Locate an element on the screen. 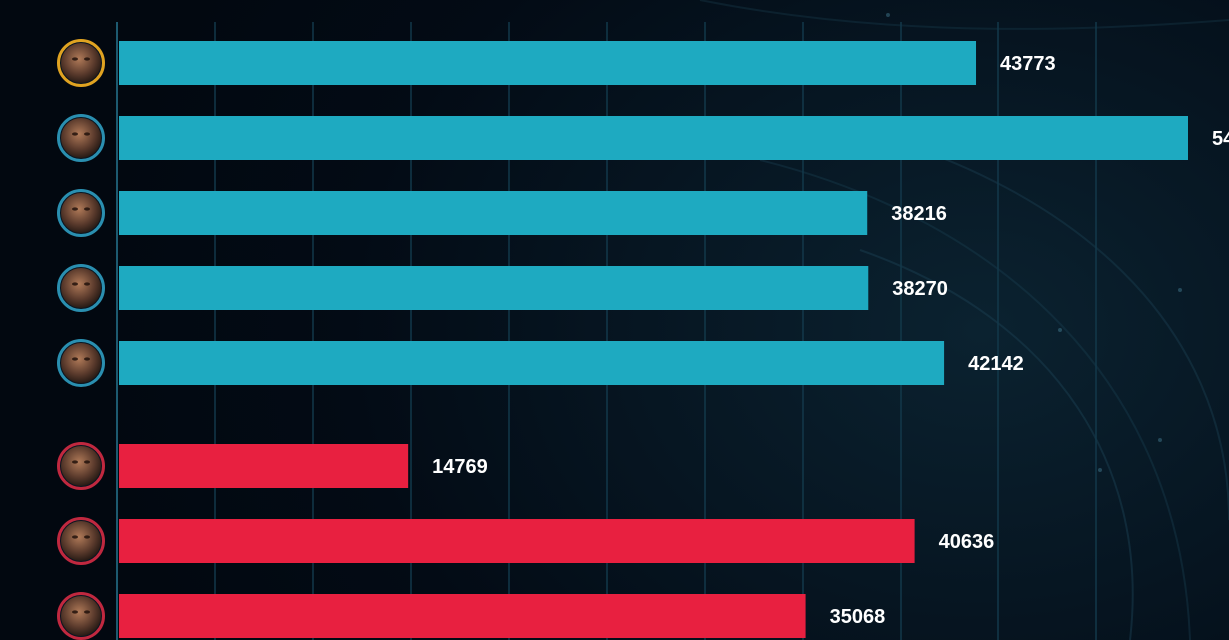 Image resolution: width=1229 pixels, height=640 pixels. value-label: 54 is located at coordinates (1220, 139).